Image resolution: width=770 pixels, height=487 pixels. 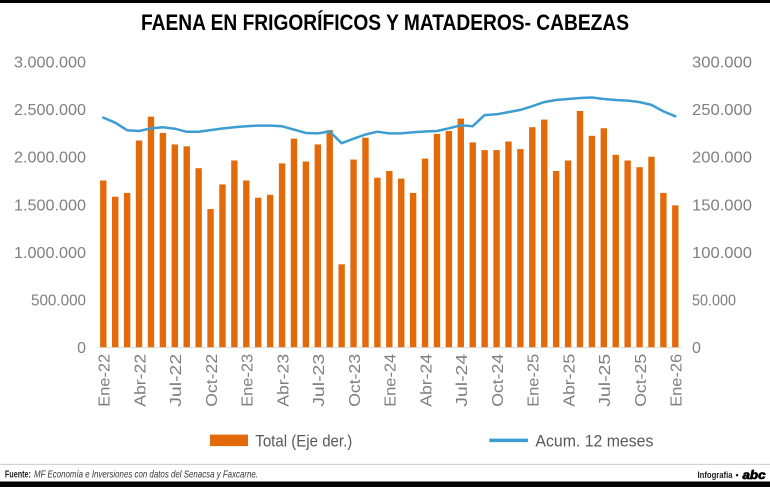 I want to click on svg-text: Oct-22, so click(x=212, y=380).